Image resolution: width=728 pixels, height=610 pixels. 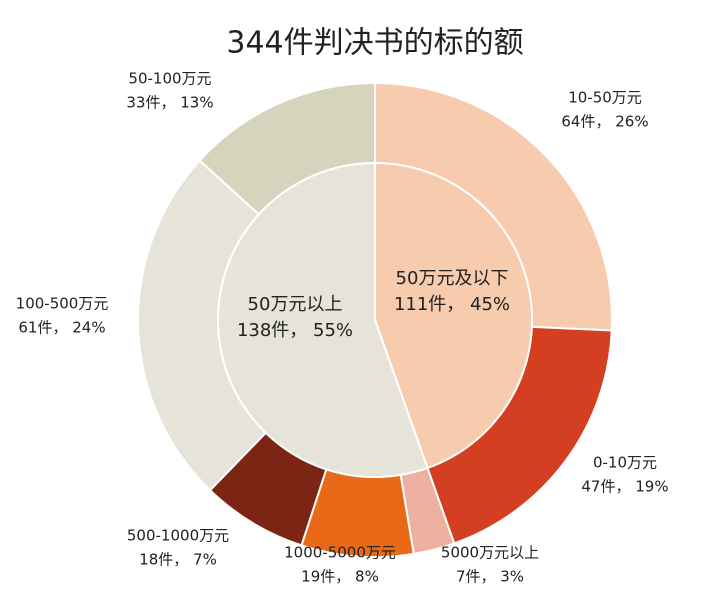 What do you see at coordinates (625, 463) in the screenshot?
I see `category-label: 0-10万元` at bounding box center [625, 463].